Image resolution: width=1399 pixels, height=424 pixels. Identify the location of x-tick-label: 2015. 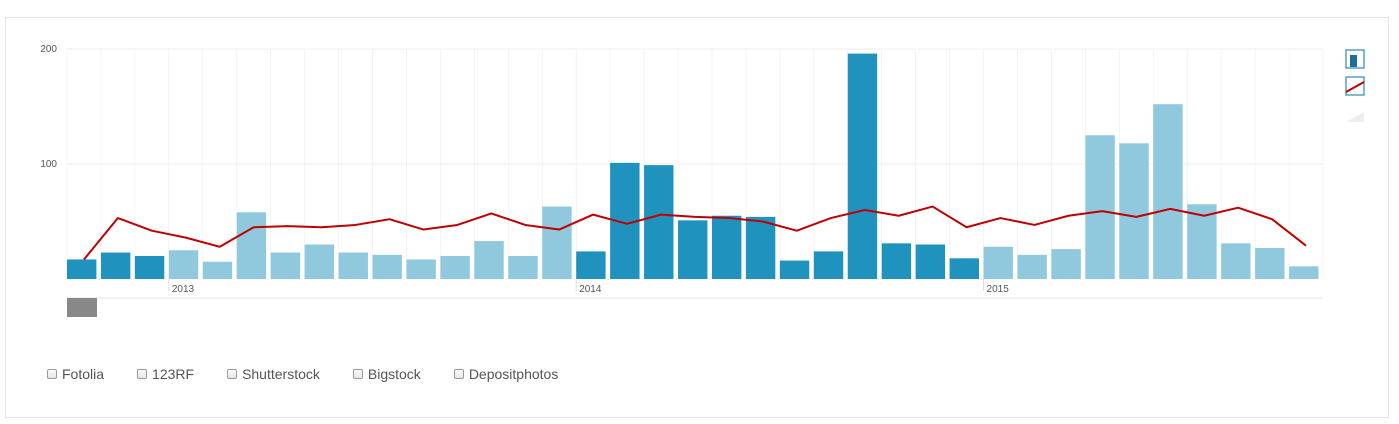
(998, 289).